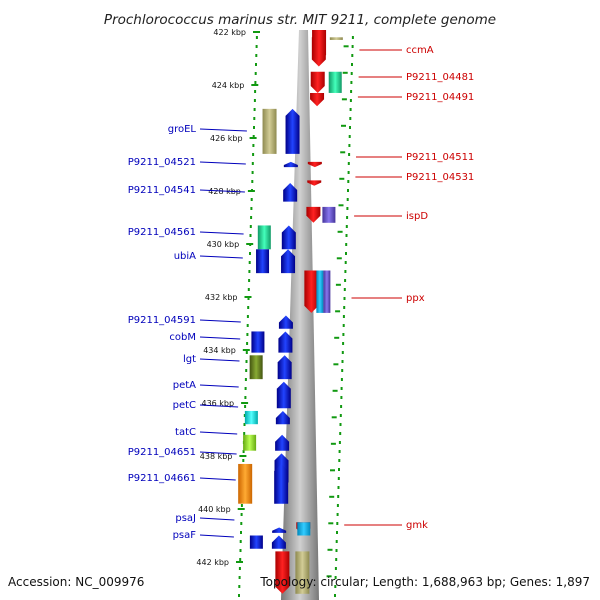 The height and width of the screenshot is (600, 600). What do you see at coordinates (440, 177) in the screenshot?
I see `gene-label-P9211_04531: P9211_04531` at bounding box center [440, 177].